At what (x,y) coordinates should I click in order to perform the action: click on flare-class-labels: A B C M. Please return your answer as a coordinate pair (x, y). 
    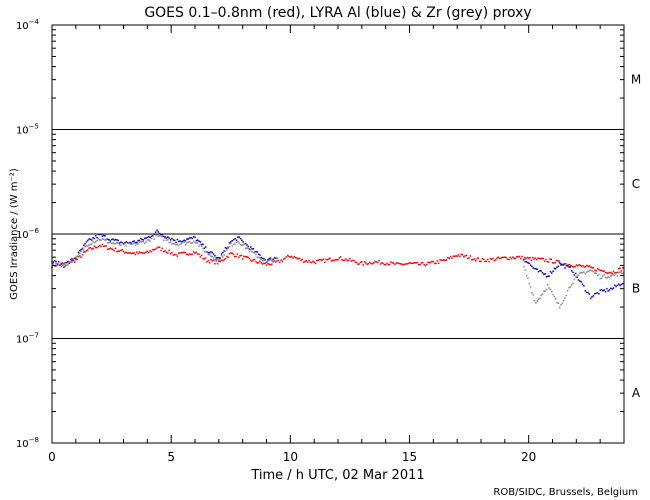
    Looking at the image, I should click on (636, 237).